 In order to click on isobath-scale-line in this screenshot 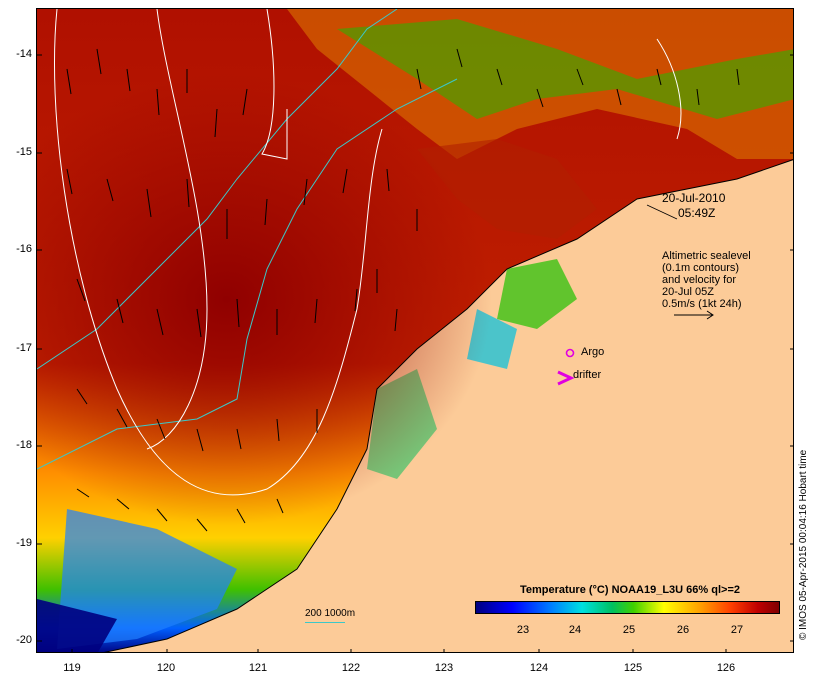, I will do `click(325, 622)`.